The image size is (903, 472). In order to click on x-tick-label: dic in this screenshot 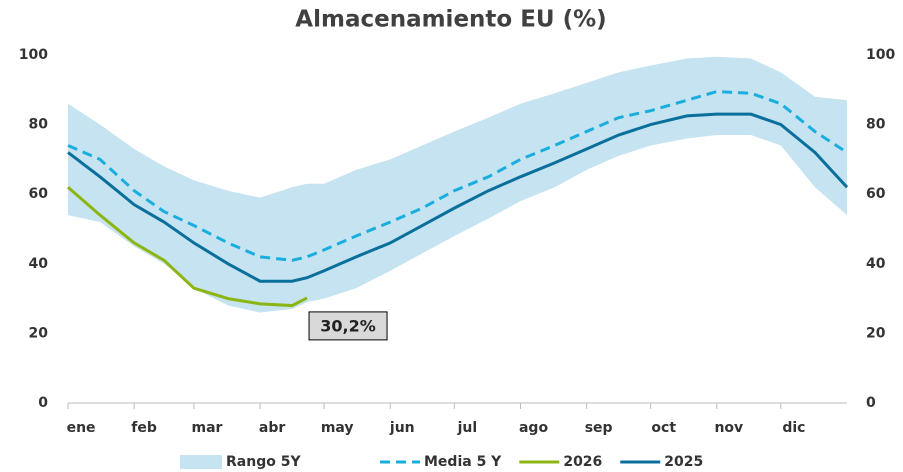, I will do `click(793, 428)`.